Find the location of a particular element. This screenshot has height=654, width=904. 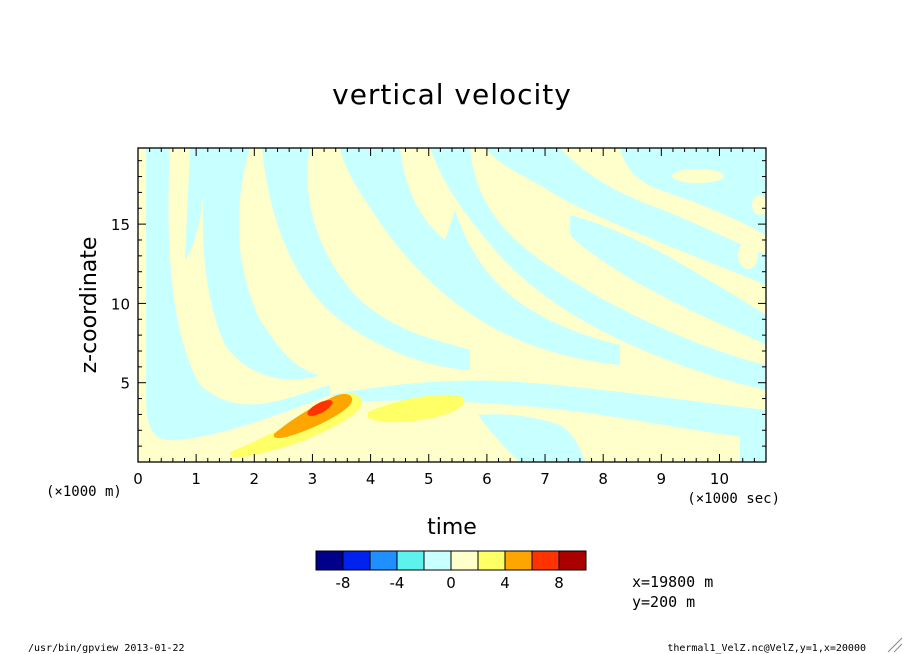

positive-band-level4 is located at coordinates (320, 408).